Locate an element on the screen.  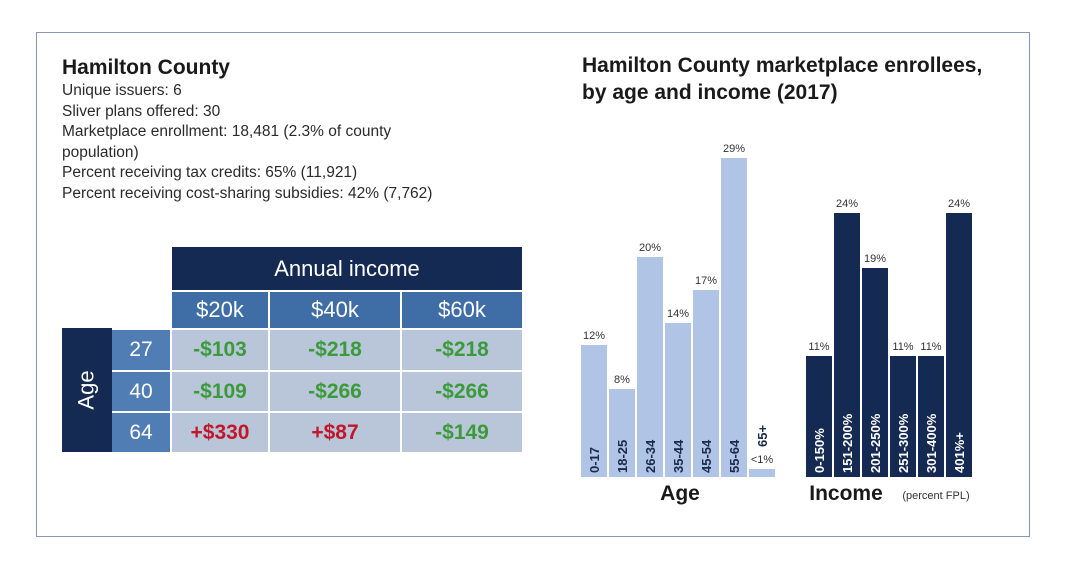
age-category-label-0: 0-17 is located at coordinates (594, 460).